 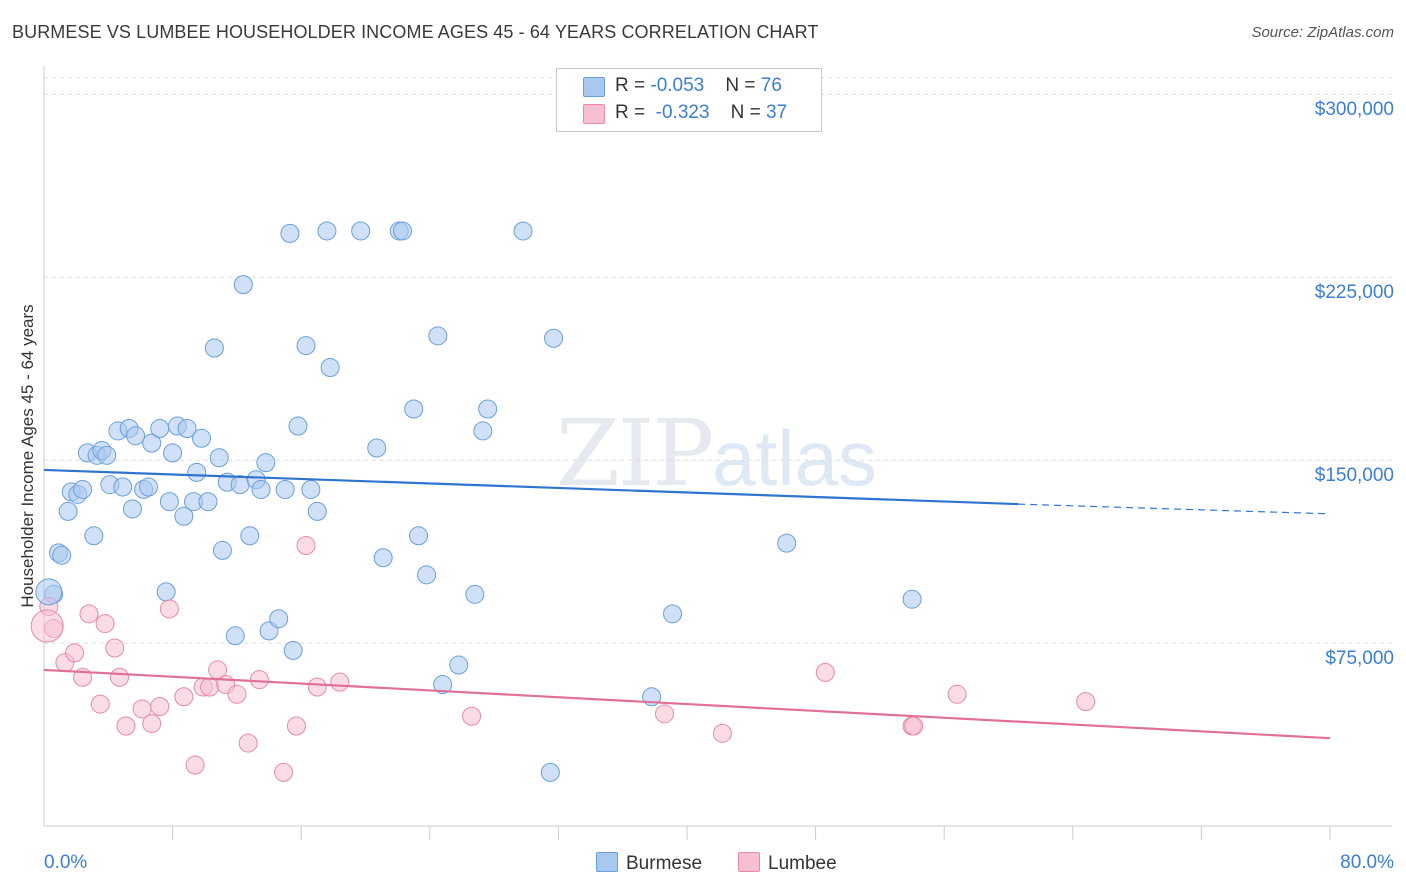 I want to click on legend-lumbee-stats: R = -0.323 N = 37, so click(x=701, y=113).